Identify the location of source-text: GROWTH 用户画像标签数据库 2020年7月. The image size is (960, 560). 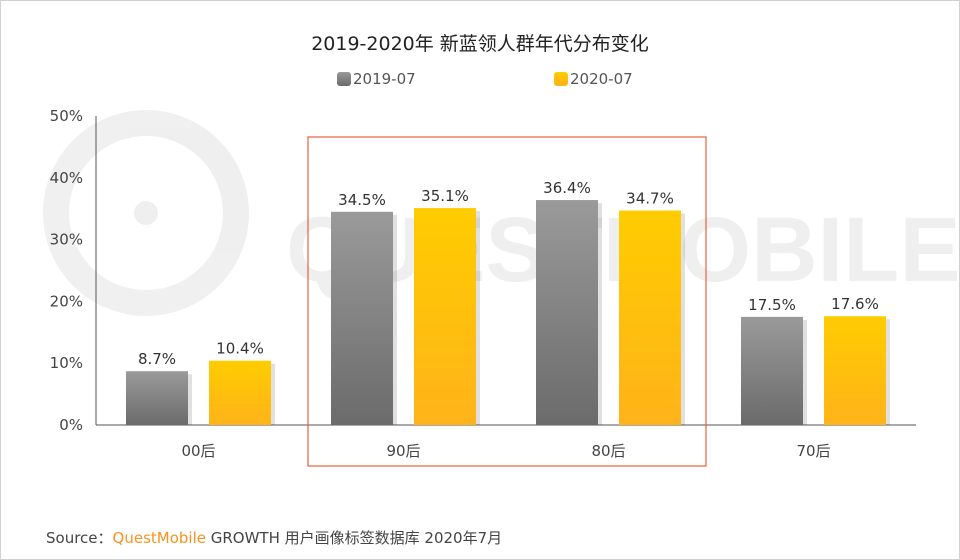
(354, 538).